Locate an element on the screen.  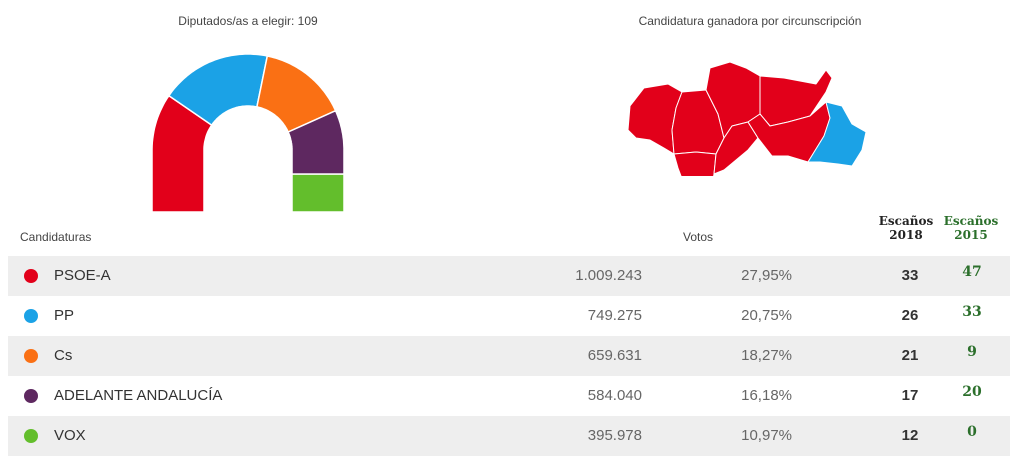
table-row: ADELANTE ANDALUCÍA 584.040 16,18% 17 20 is located at coordinates (509, 396).